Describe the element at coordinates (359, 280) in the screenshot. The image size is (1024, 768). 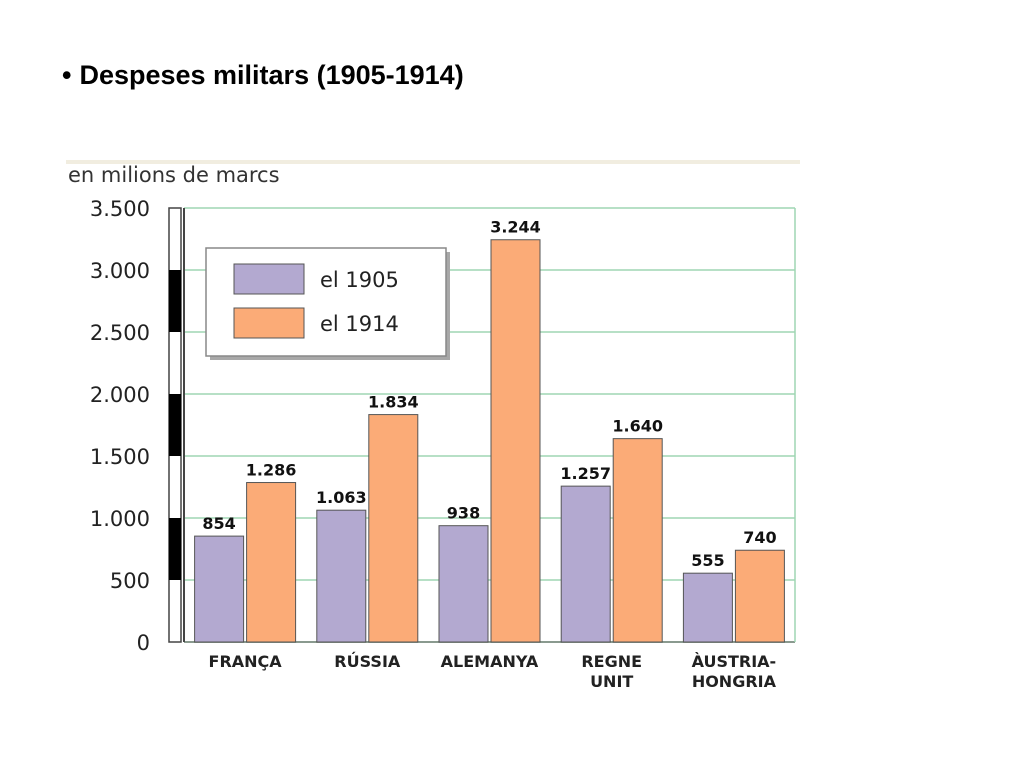
I see `legend-label: el 1905` at that location.